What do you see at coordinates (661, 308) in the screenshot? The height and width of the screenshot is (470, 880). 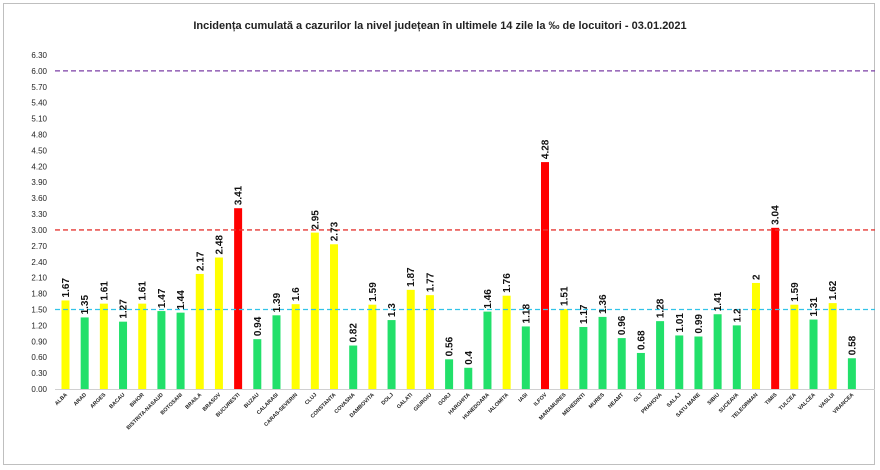 I see `data-label: 1.28` at bounding box center [661, 308].